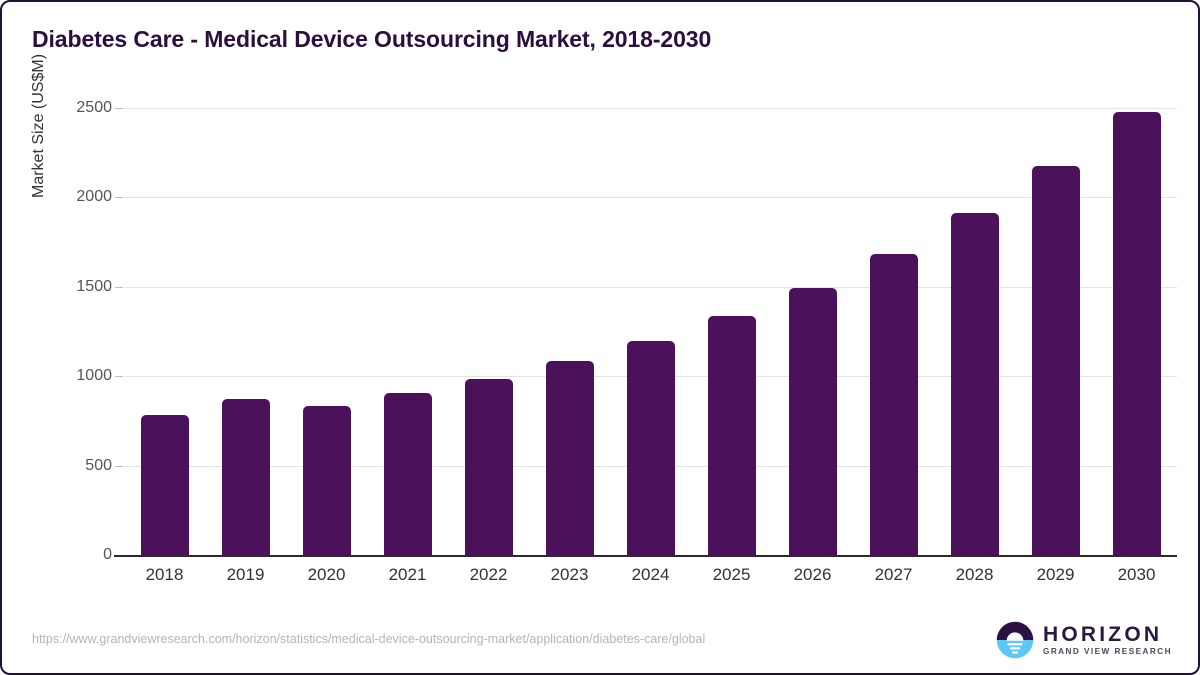 This screenshot has height=675, width=1200. What do you see at coordinates (94, 107) in the screenshot?
I see `y-tick-label: 2500` at bounding box center [94, 107].